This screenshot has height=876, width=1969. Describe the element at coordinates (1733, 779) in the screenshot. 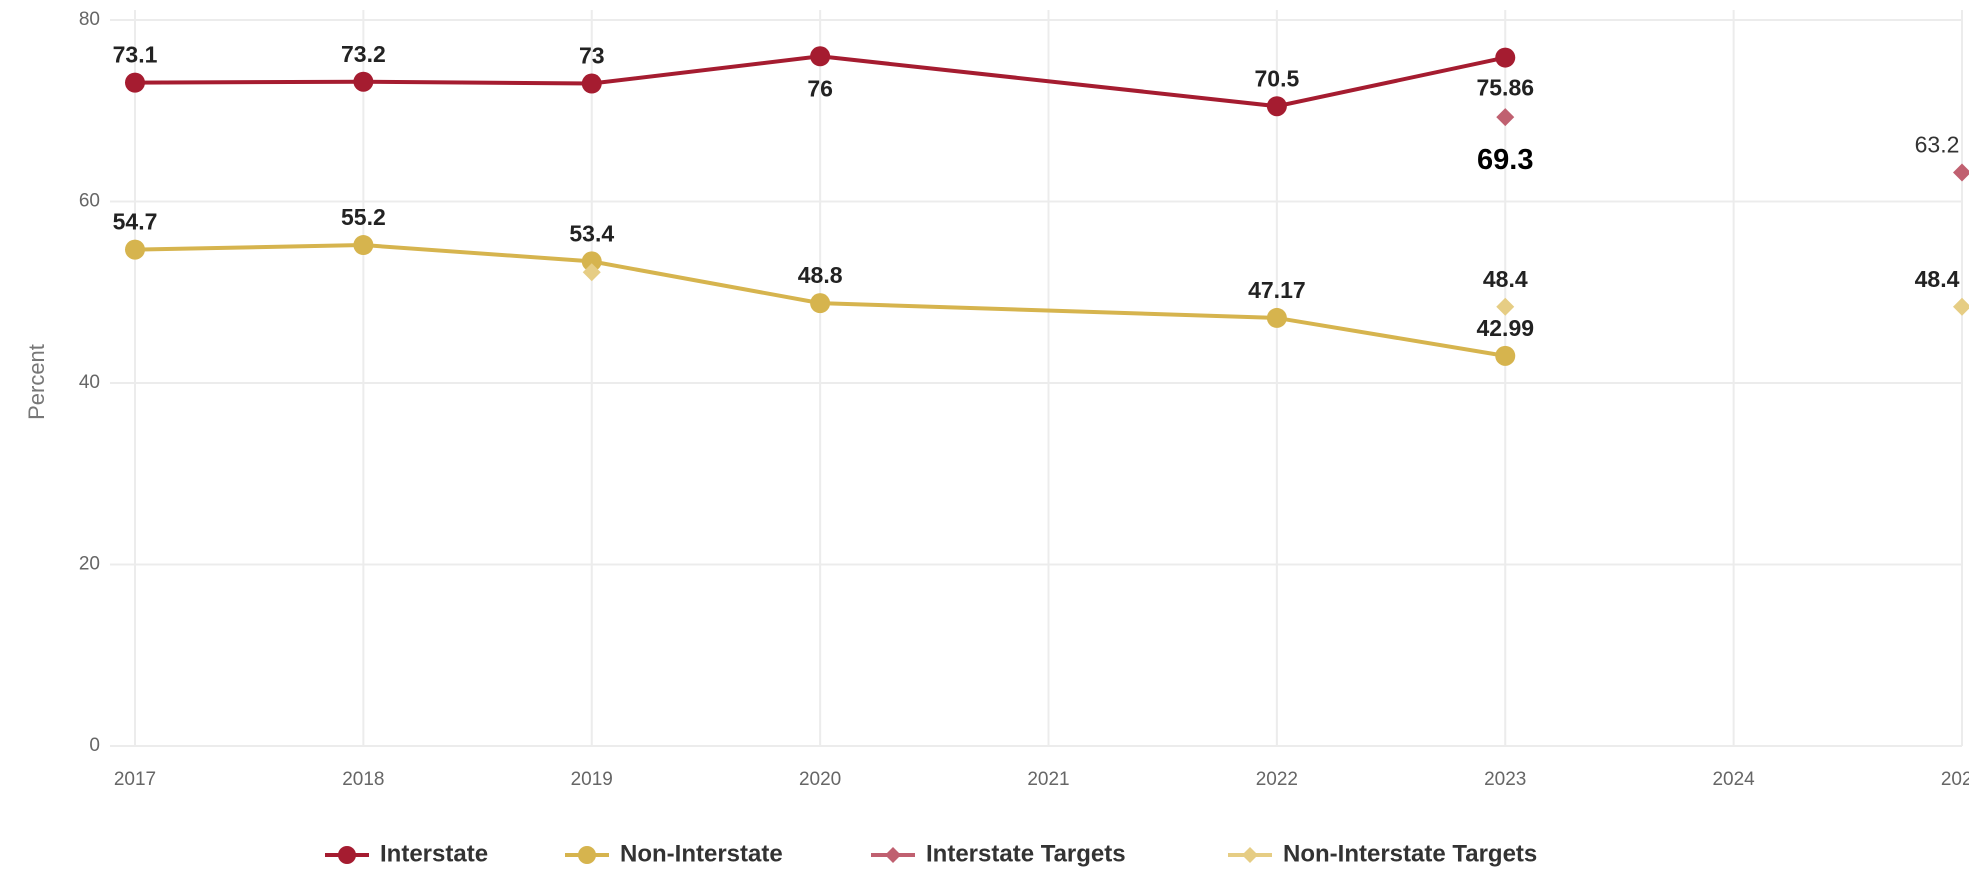

I see `x-tick-label: 2024` at that location.